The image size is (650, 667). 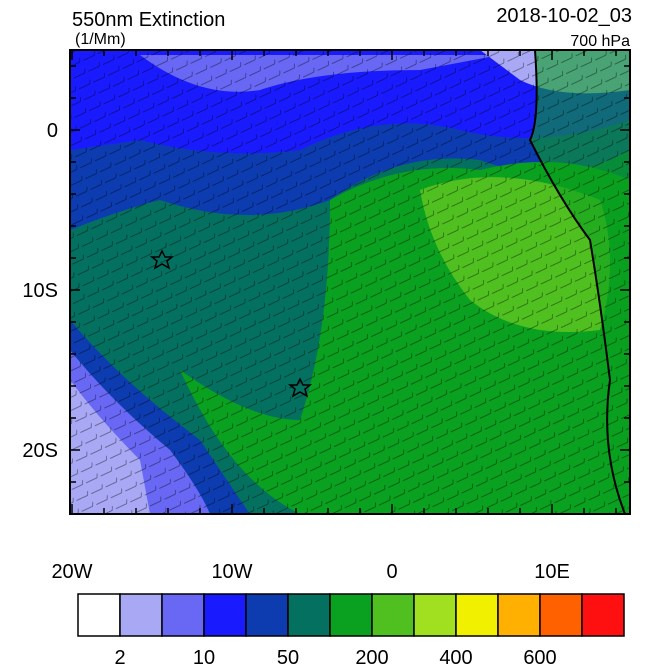 What do you see at coordinates (100, 39) in the screenshot?
I see `units: (1/Mm)` at bounding box center [100, 39].